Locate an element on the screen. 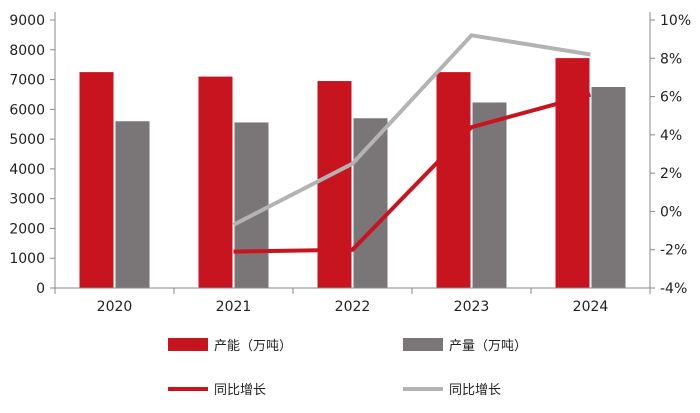  left-tick-label: 8000 is located at coordinates (27, 51).